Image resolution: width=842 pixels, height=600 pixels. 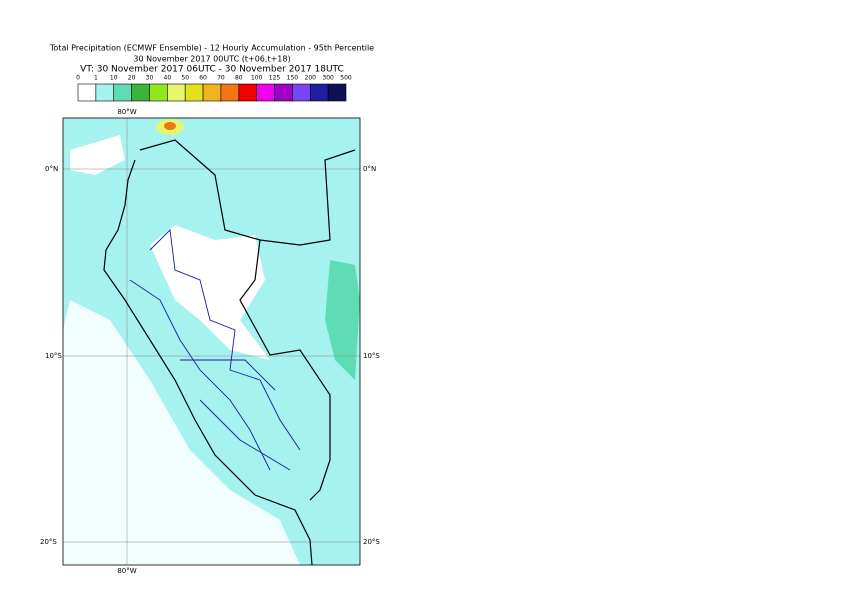 What do you see at coordinates (150, 78) in the screenshot?
I see `colorbar-label: 30` at bounding box center [150, 78].